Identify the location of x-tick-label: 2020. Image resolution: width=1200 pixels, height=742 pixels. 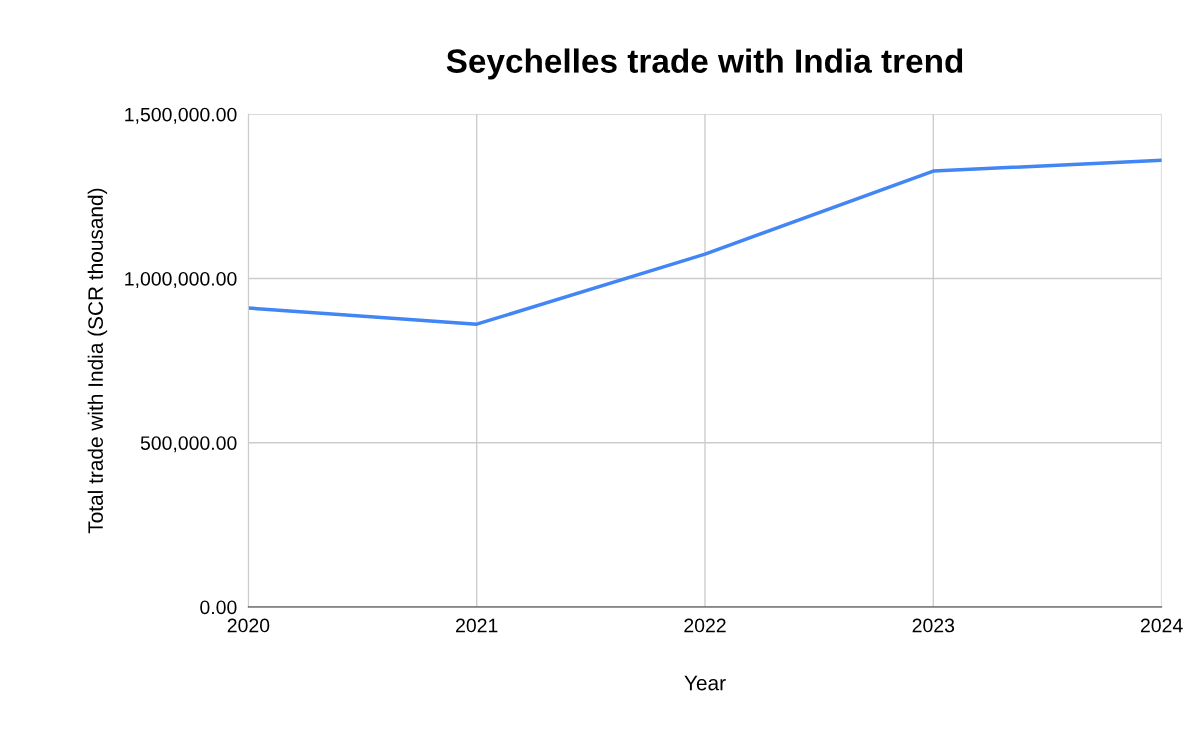
(248, 625).